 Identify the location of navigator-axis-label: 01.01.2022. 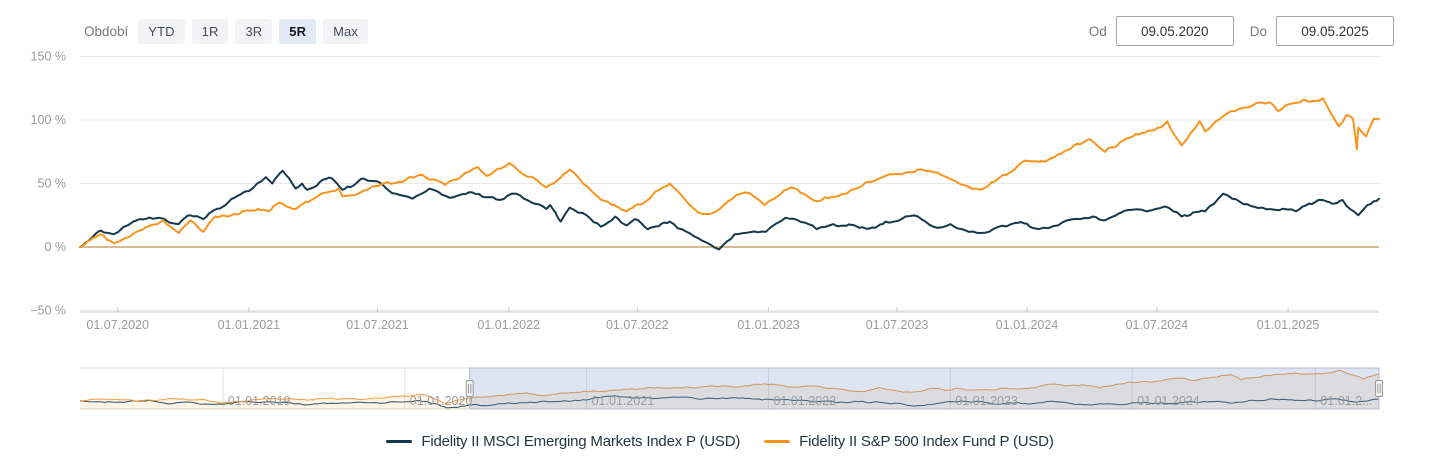
(804, 401).